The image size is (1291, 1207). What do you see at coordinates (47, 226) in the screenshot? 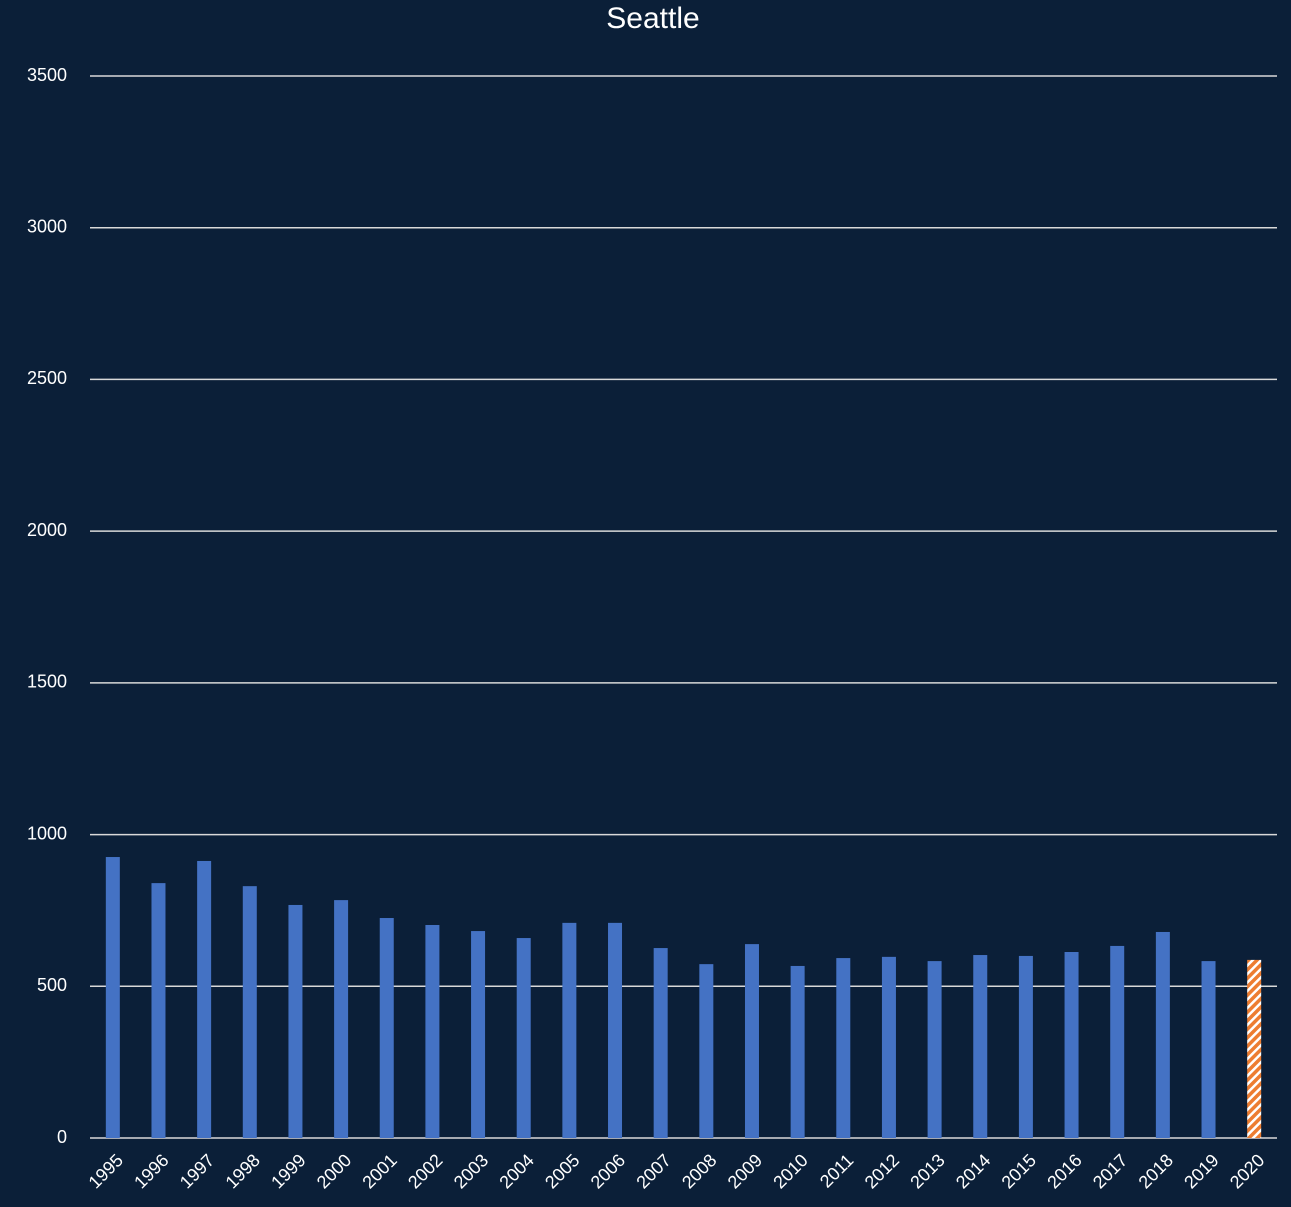
I see `y-tick-label: 3000` at bounding box center [47, 226].